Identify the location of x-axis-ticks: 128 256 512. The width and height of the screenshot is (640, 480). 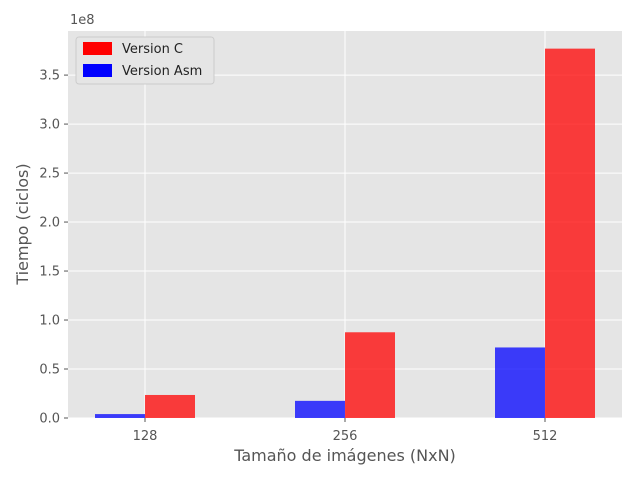
(345, 431).